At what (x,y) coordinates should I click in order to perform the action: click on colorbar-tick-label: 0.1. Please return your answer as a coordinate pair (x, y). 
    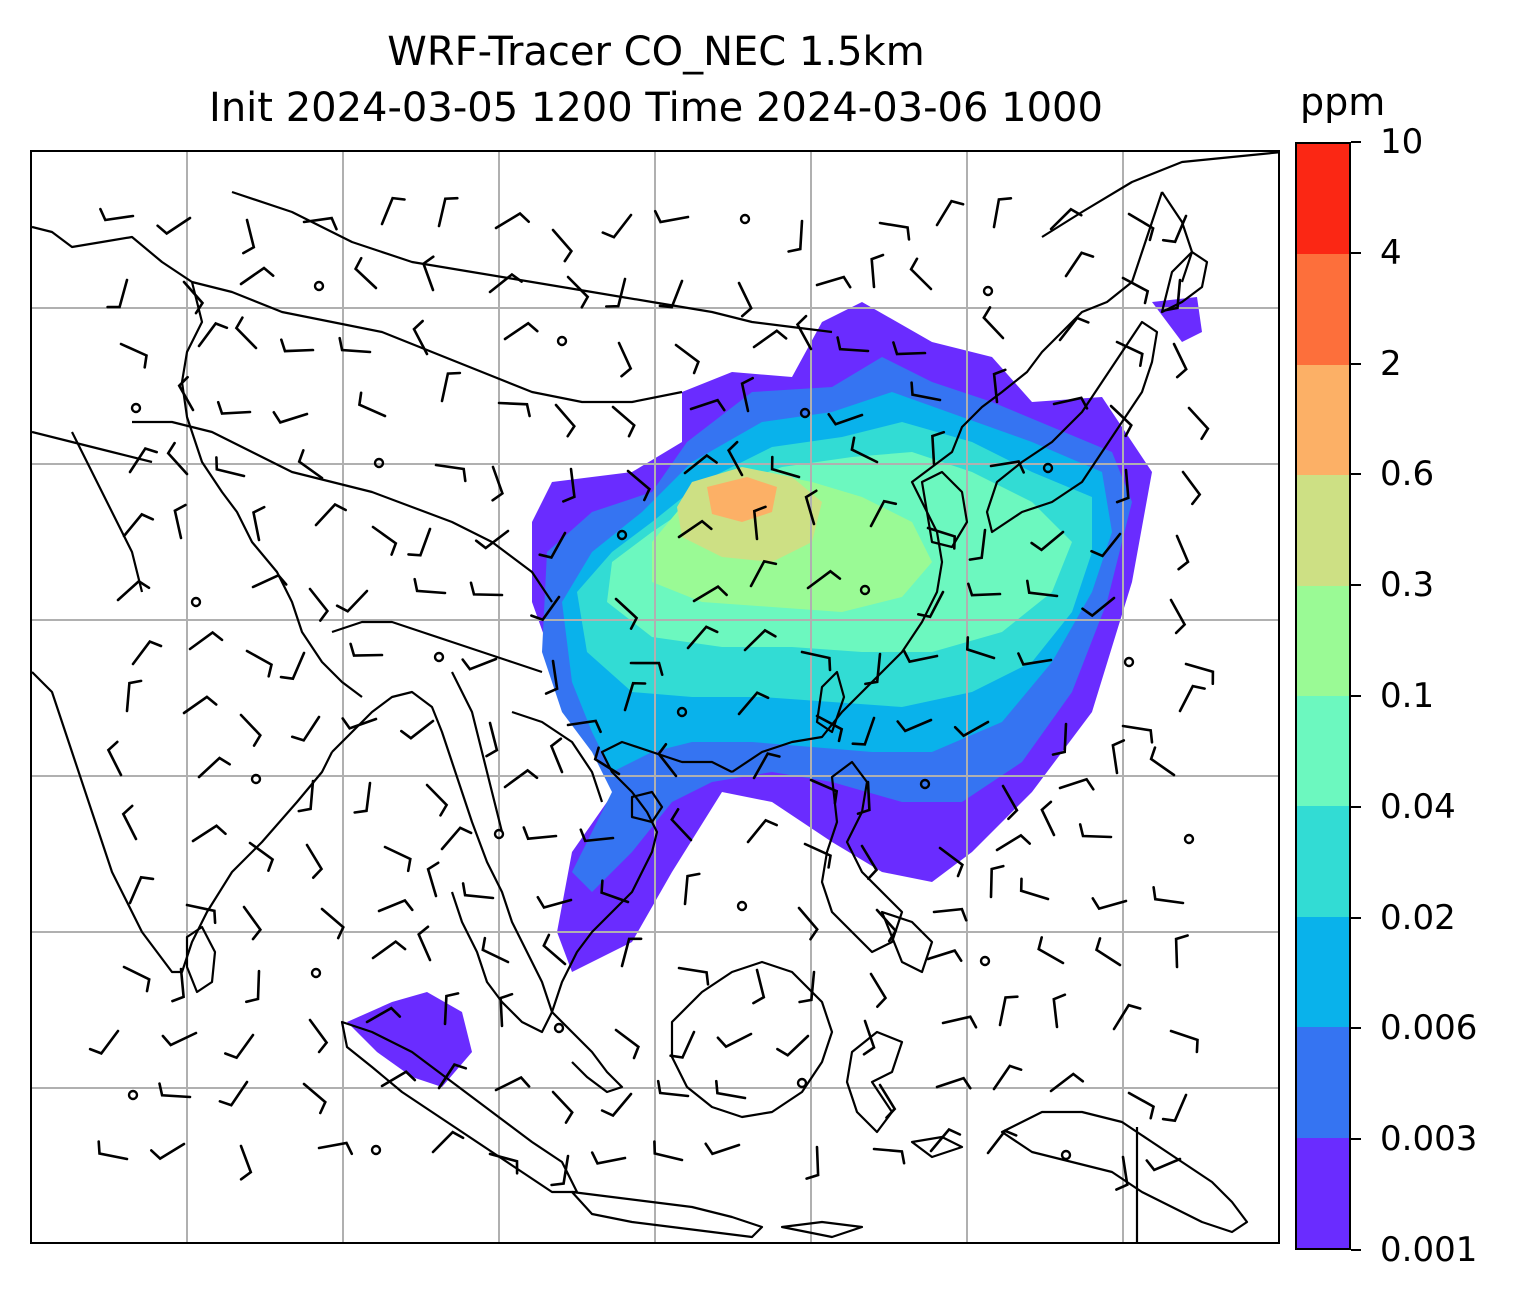
    Looking at the image, I should click on (1407, 696).